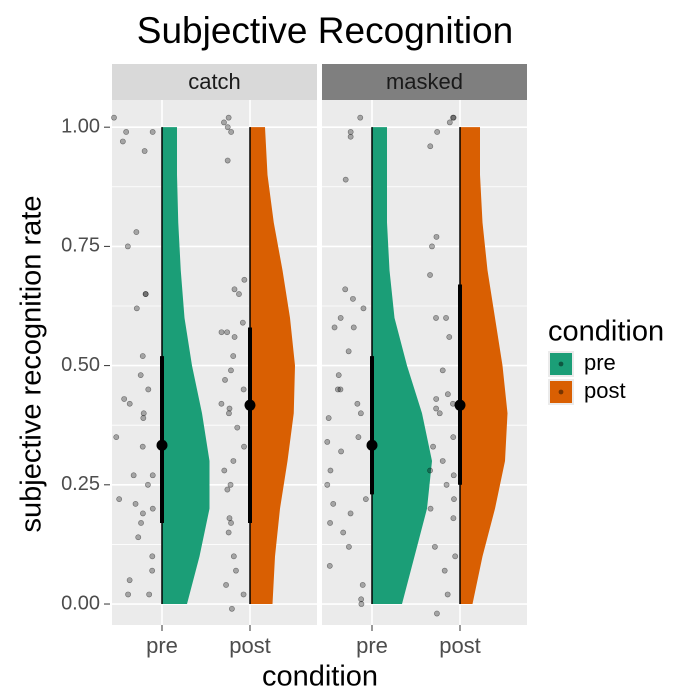 This screenshot has height=693, width=691. What do you see at coordinates (606, 332) in the screenshot?
I see `legend-title: condition` at bounding box center [606, 332].